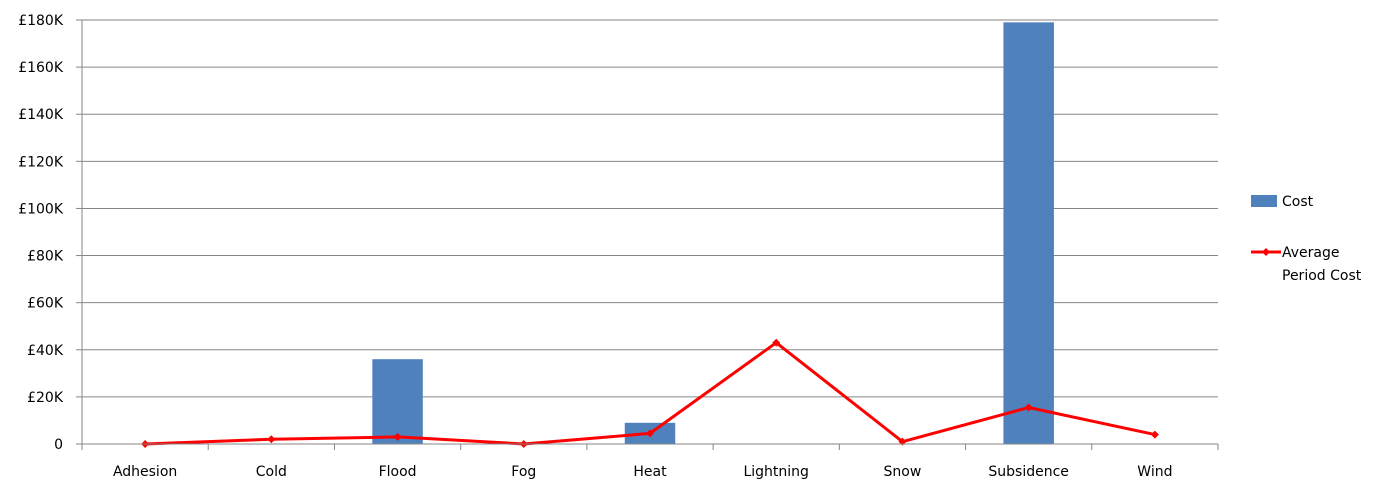 The height and width of the screenshot is (481, 1380). I want to click on legend-marker-average-period-cost, so click(1266, 252).